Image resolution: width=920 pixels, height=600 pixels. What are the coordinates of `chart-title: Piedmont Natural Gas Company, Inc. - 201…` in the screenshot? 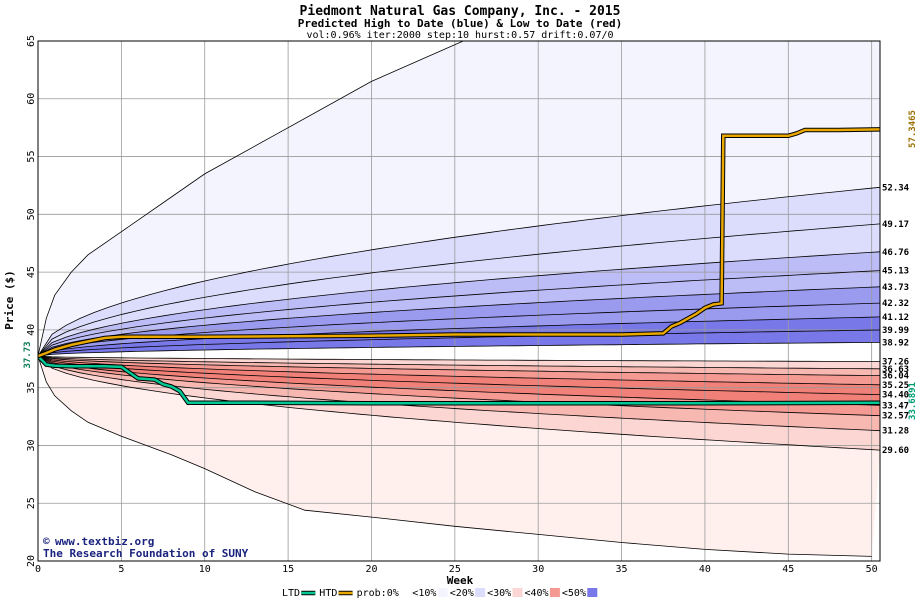 It's located at (460, 11).